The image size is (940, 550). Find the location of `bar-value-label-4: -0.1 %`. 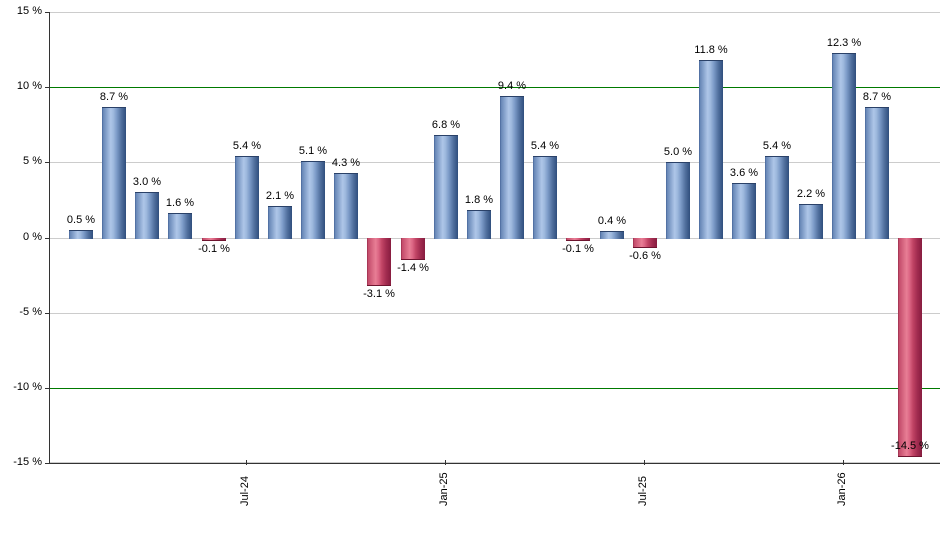

bar-value-label-4: -0.1 % is located at coordinates (214, 249).